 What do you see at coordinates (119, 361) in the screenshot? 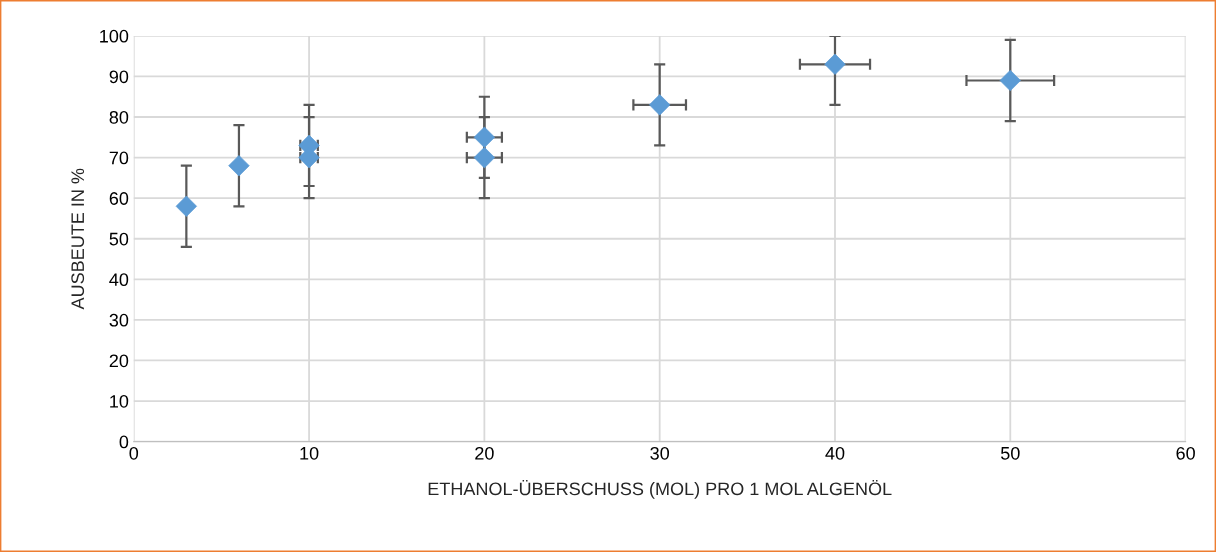
I see `y-tick-label: 20` at bounding box center [119, 361].